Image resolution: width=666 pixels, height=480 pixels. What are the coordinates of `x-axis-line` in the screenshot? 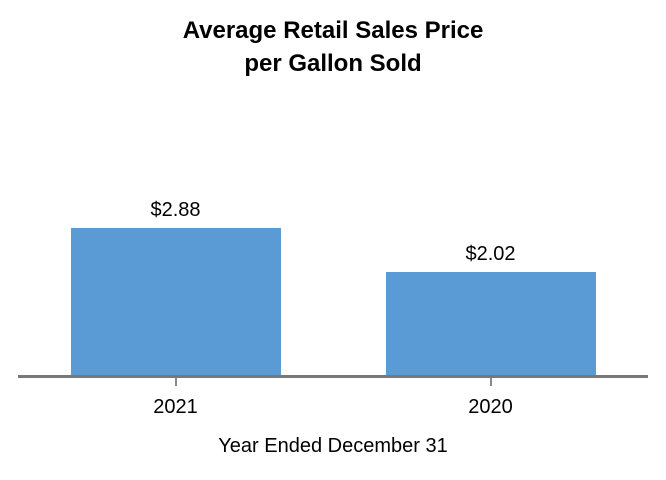 It's located at (333, 376).